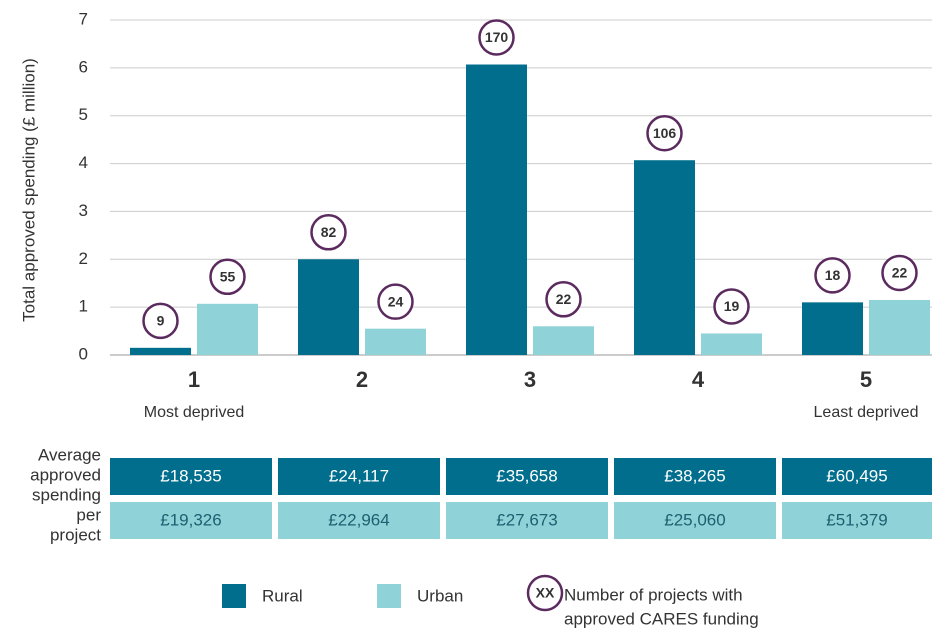 The width and height of the screenshot is (941, 631). I want to click on project-count: 55, so click(228, 276).